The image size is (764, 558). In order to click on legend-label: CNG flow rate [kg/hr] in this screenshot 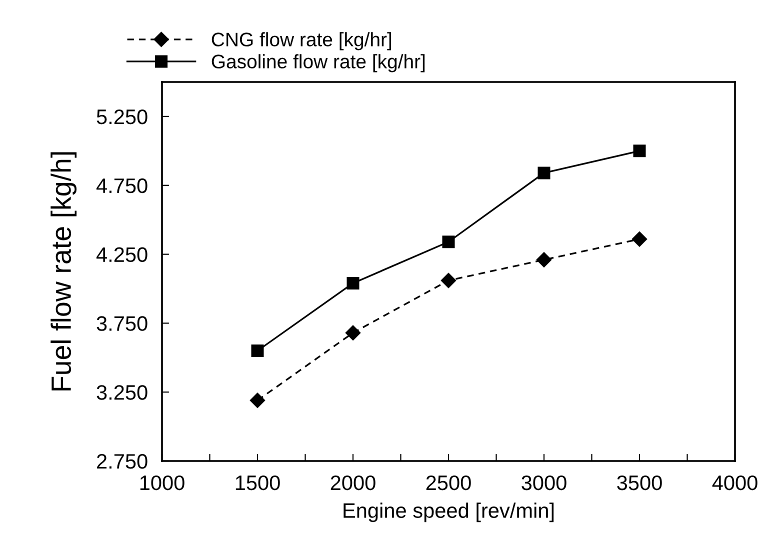, I will do `click(302, 41)`.